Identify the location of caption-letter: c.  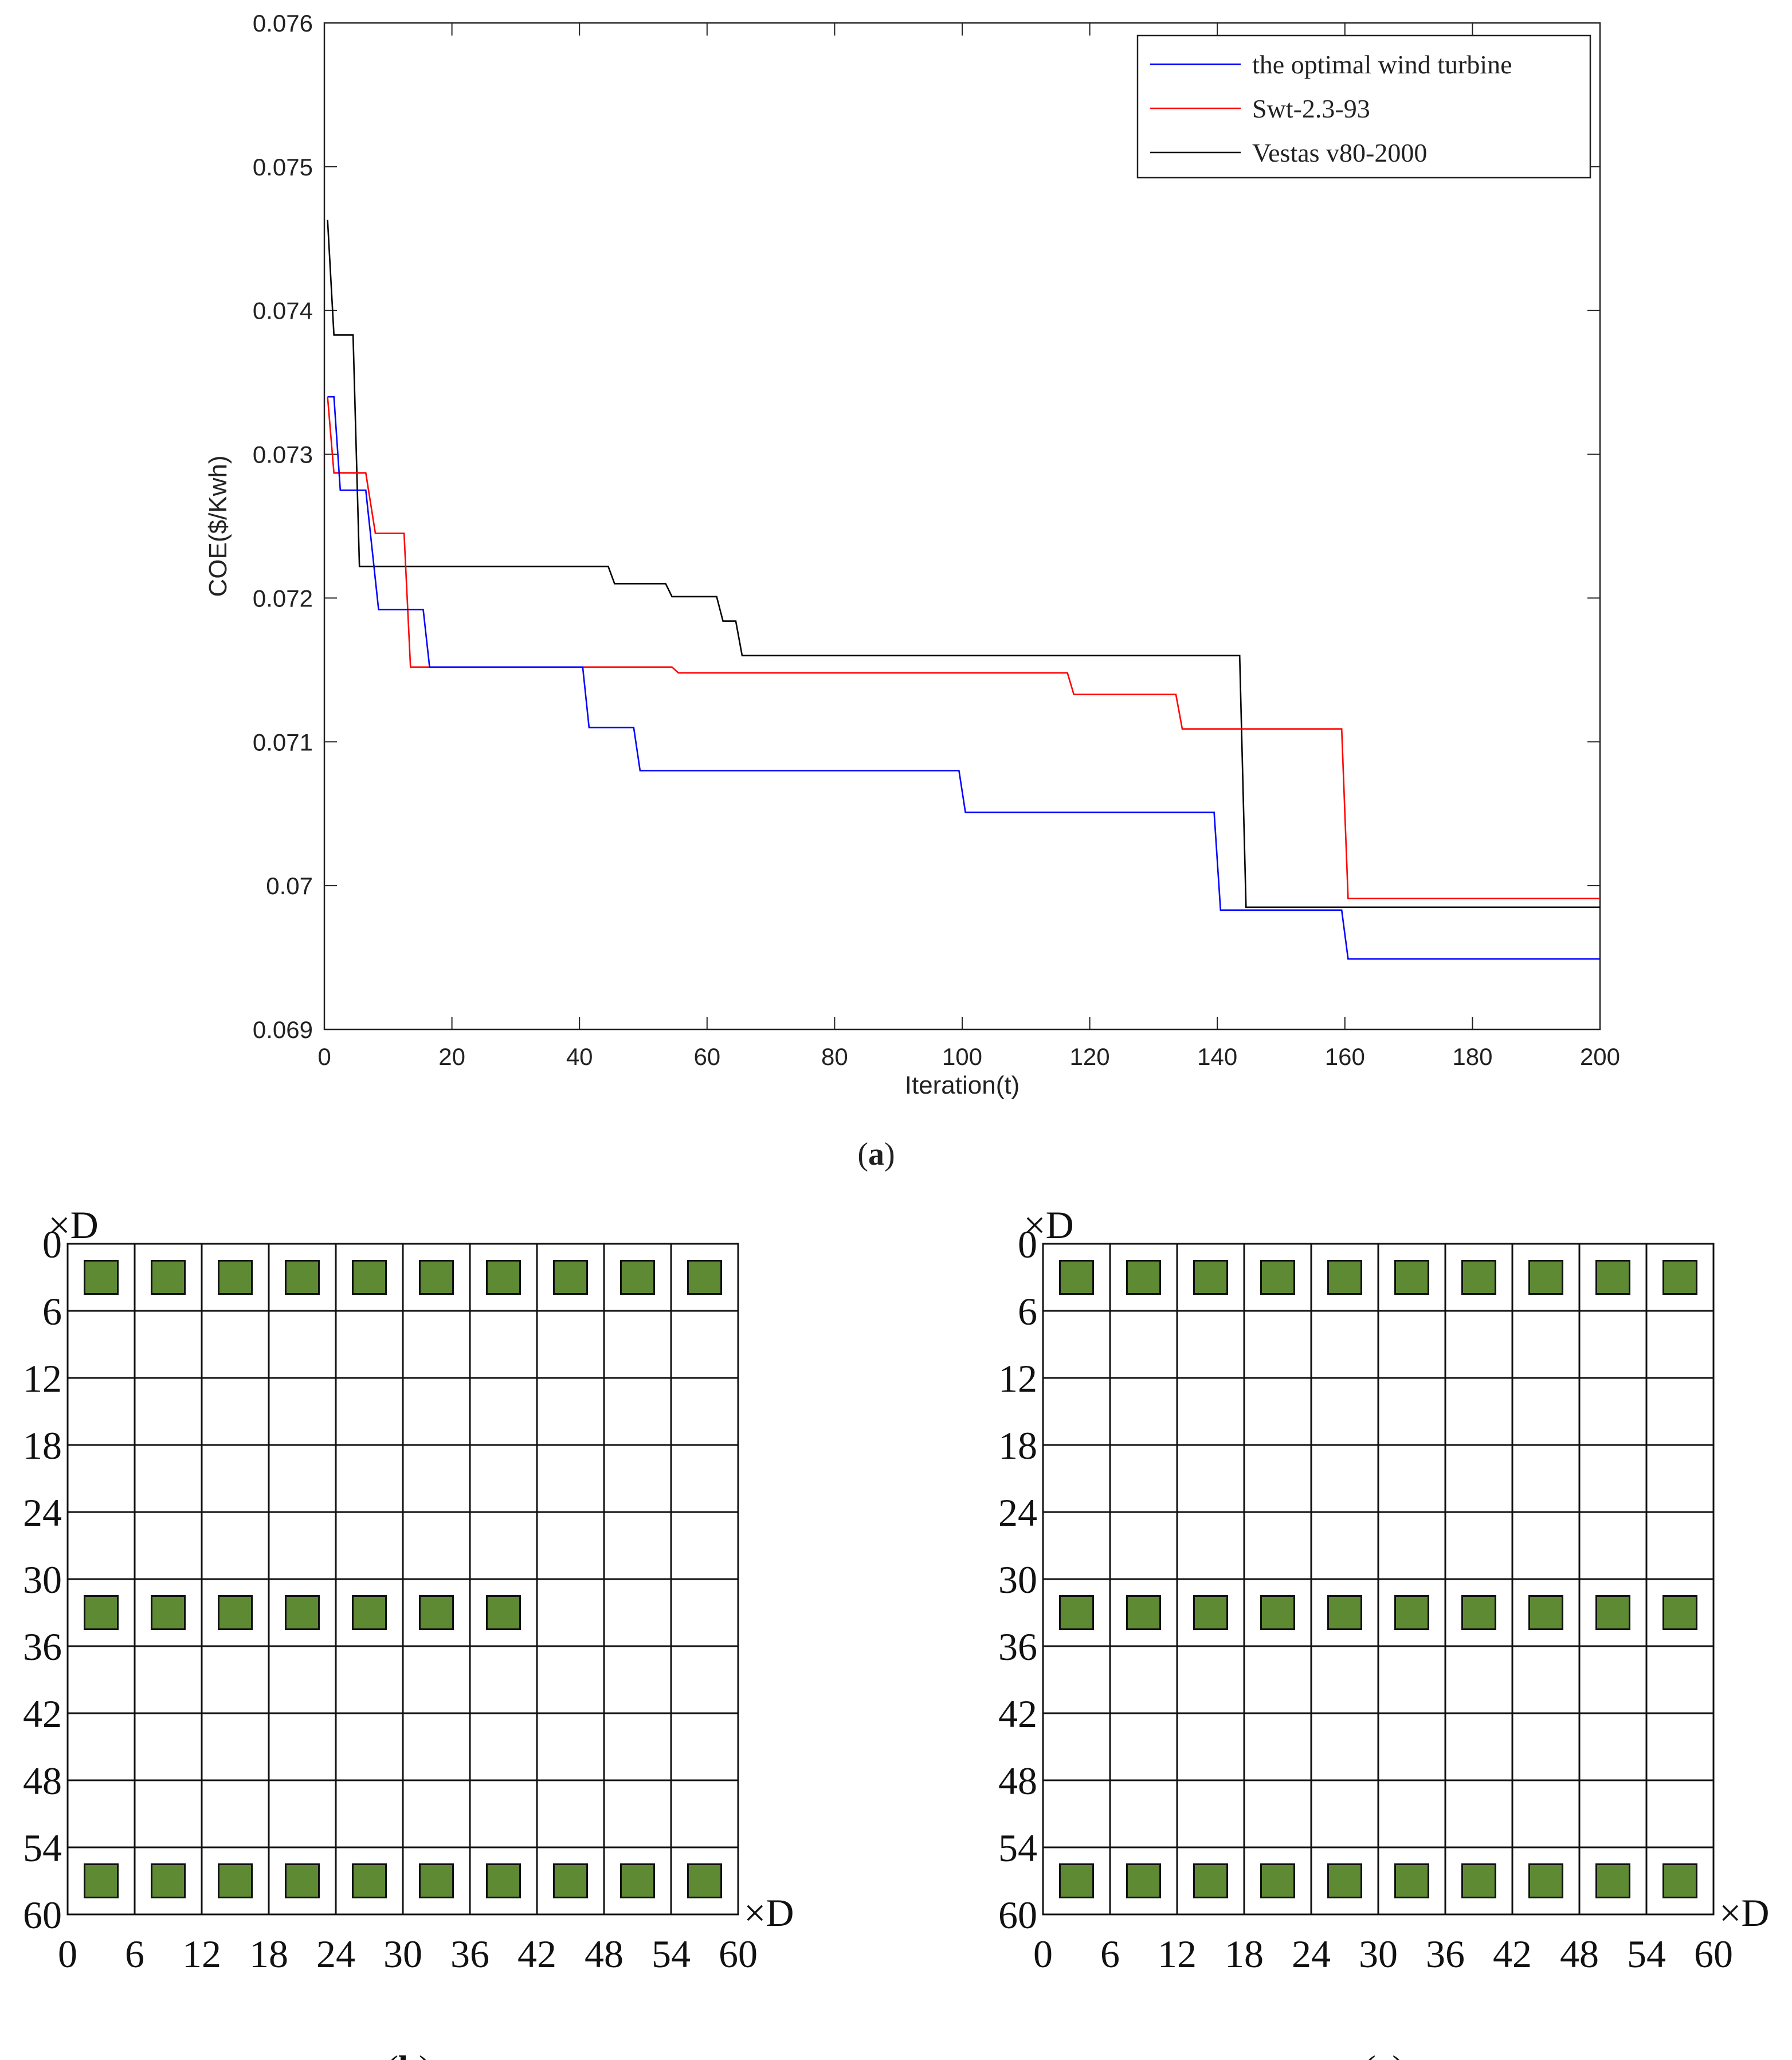
(1384, 2054).